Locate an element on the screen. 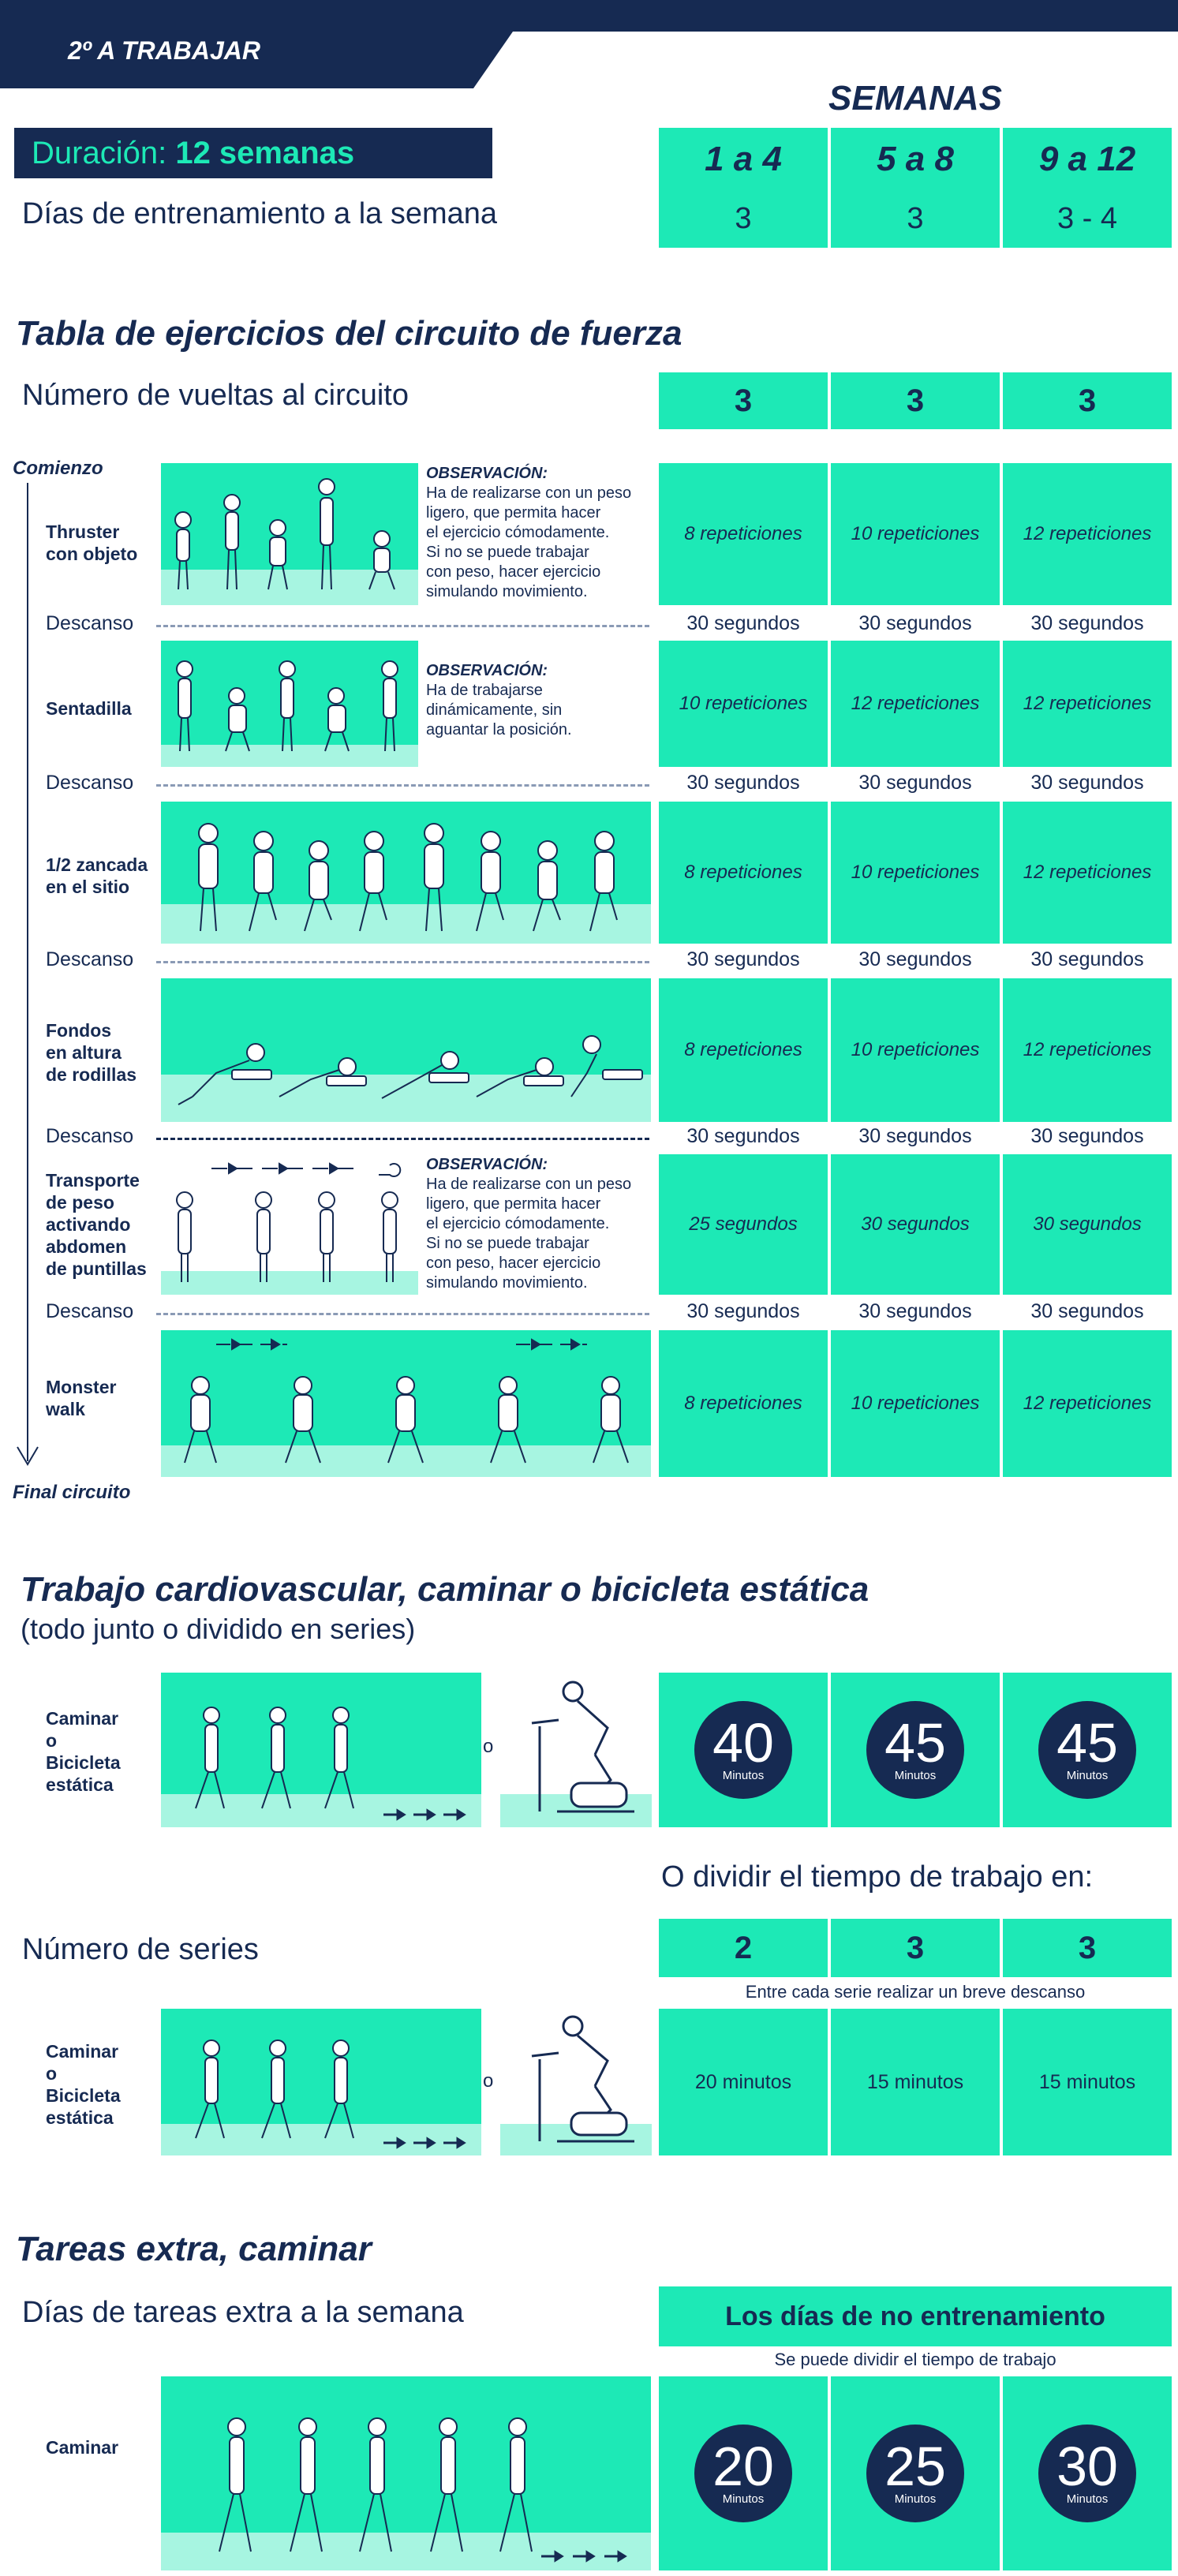 Image resolution: width=1178 pixels, height=2576 pixels. exercise-pushup-label: Fondos en altura de rodillas is located at coordinates (91, 1052).